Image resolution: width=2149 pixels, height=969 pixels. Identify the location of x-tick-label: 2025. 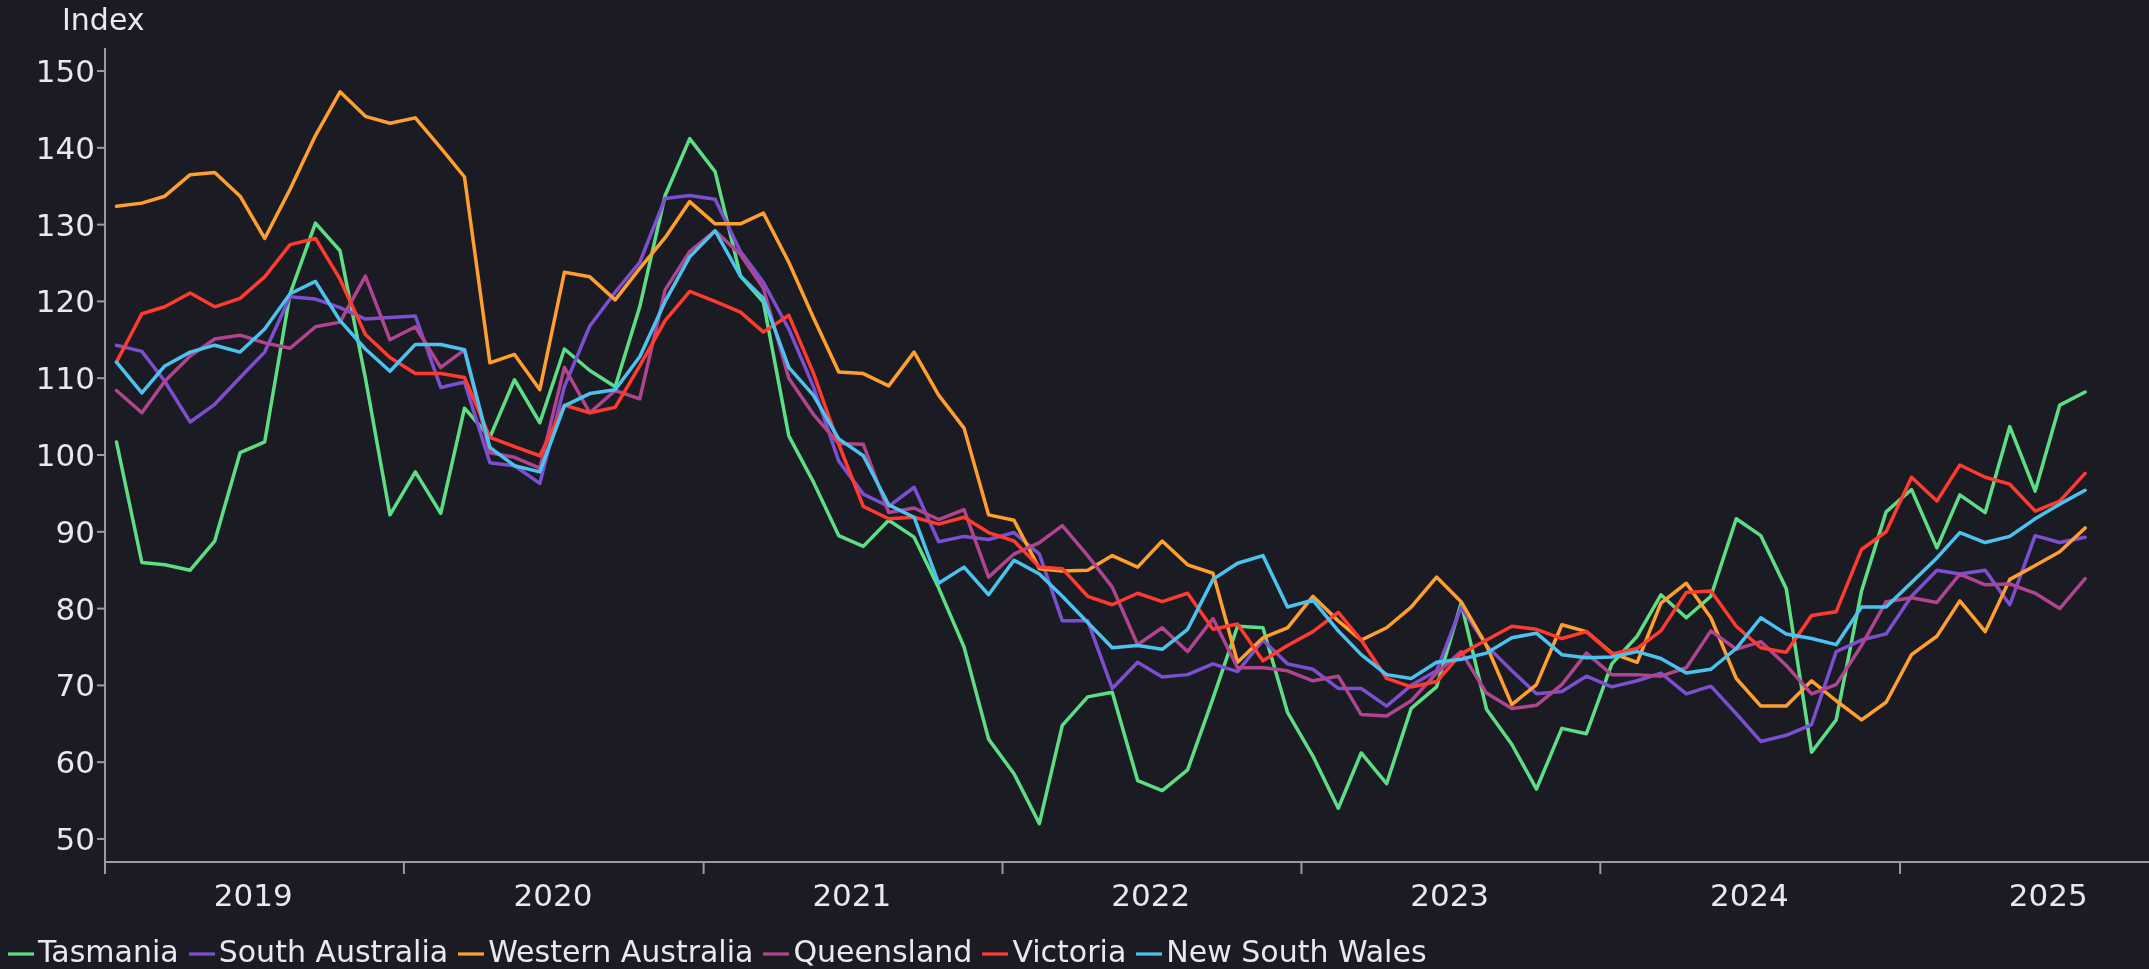
(2048, 895).